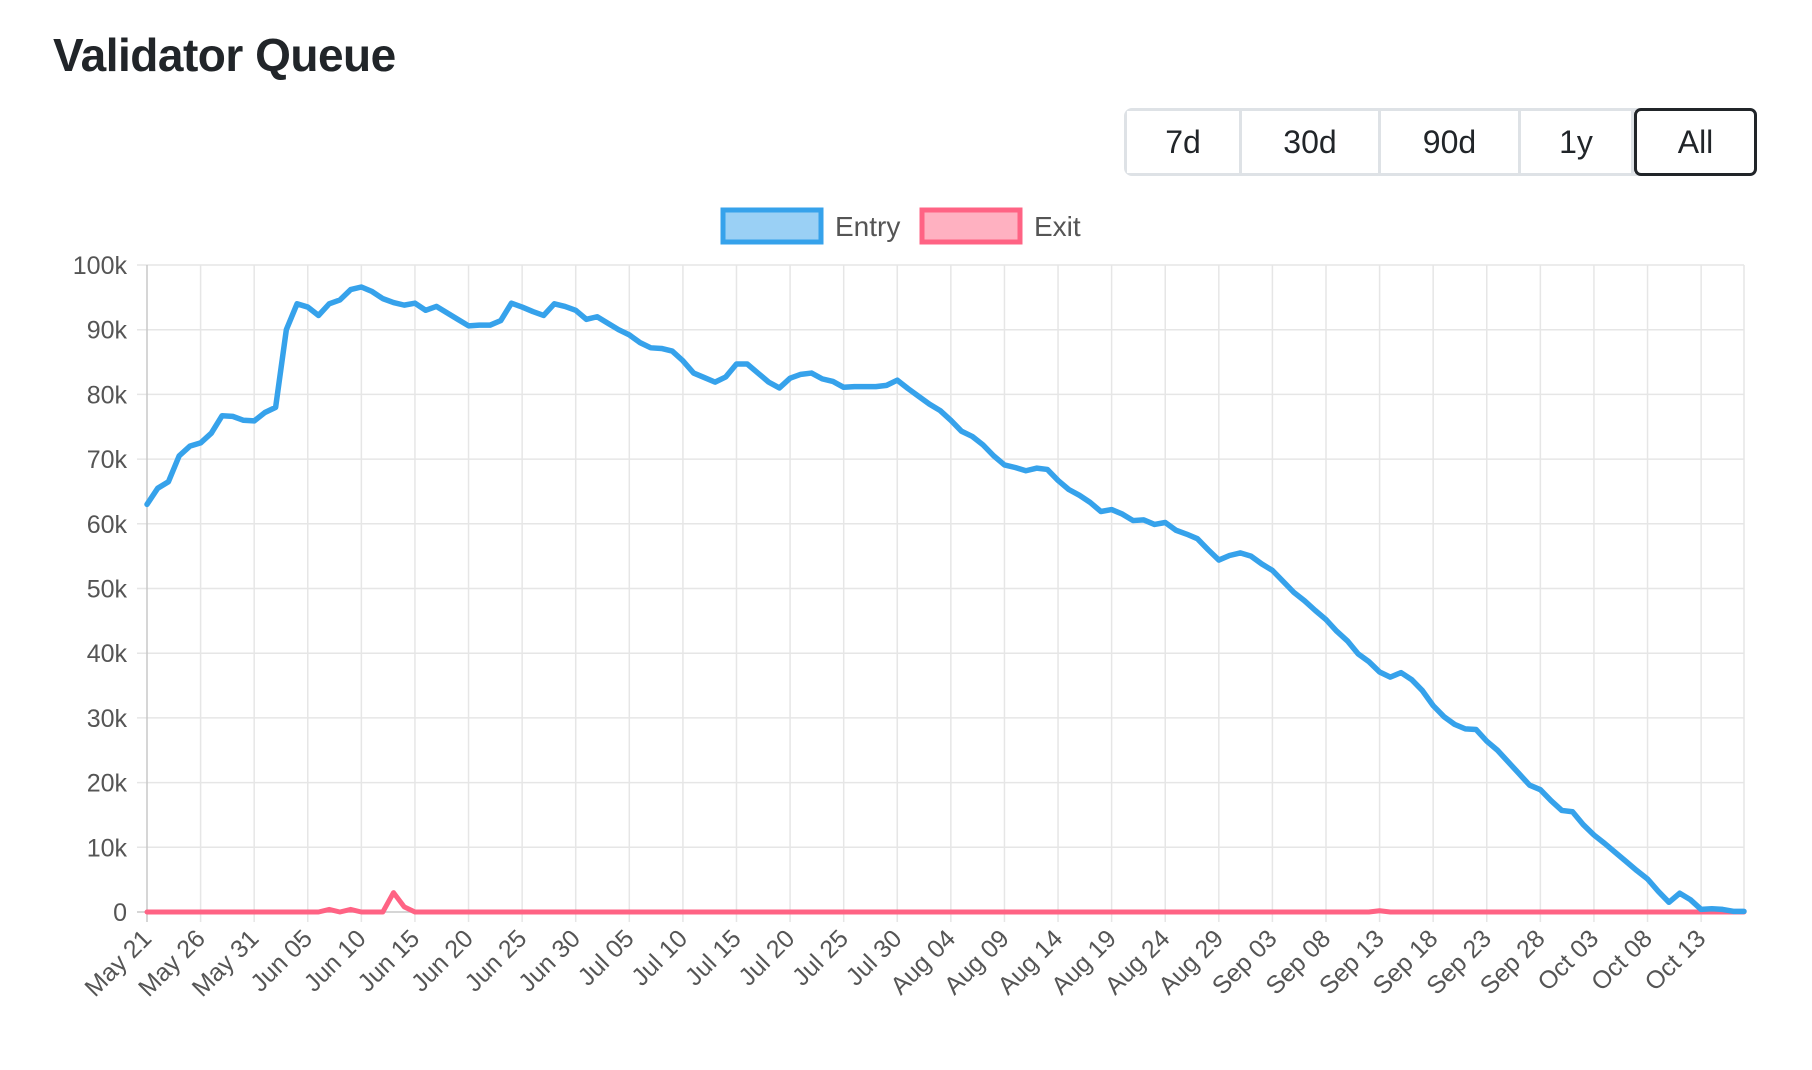 This screenshot has width=1812, height=1070. What do you see at coordinates (107, 784) in the screenshot?
I see `y-tick-label: 20k` at bounding box center [107, 784].